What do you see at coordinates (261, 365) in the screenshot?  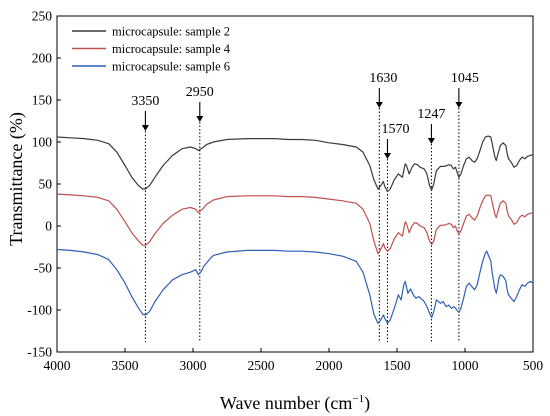 I see `x-tick-label: 2500` at bounding box center [261, 365].